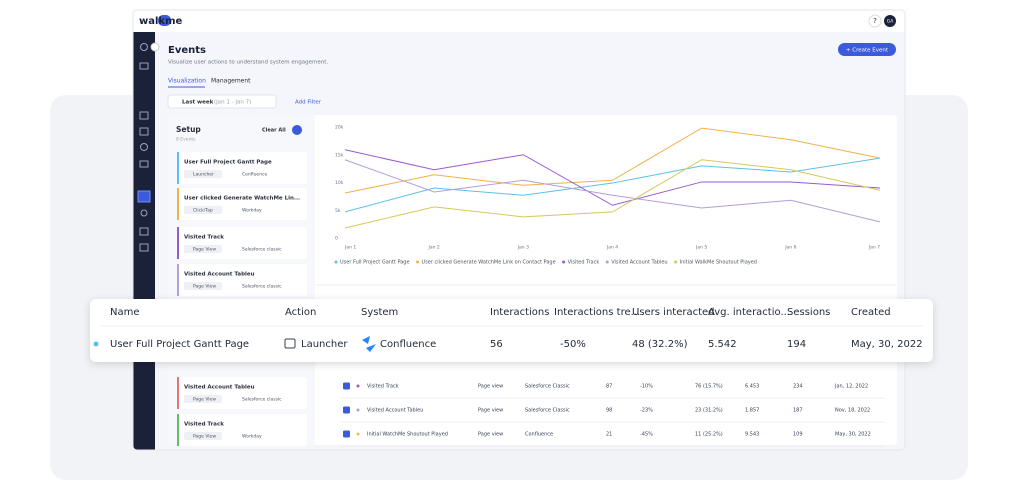 The height and width of the screenshot is (489, 1022). Describe the element at coordinates (523, 248) in the screenshot. I see `x-tick-label: Jan 3` at that location.